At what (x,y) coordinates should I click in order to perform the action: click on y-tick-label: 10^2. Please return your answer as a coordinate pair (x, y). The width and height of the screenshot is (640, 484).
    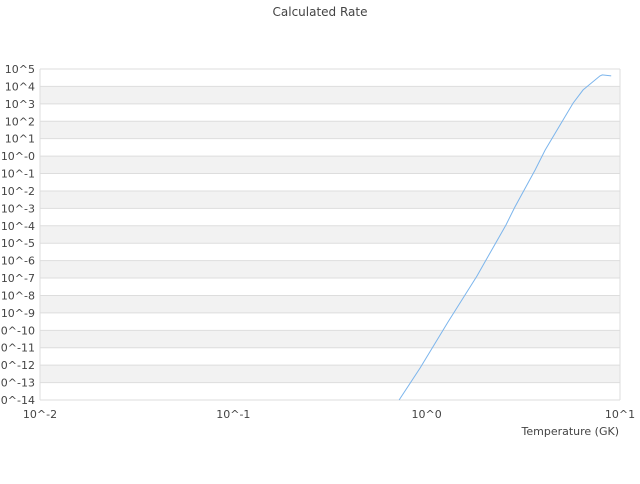
    Looking at the image, I should click on (20, 121).